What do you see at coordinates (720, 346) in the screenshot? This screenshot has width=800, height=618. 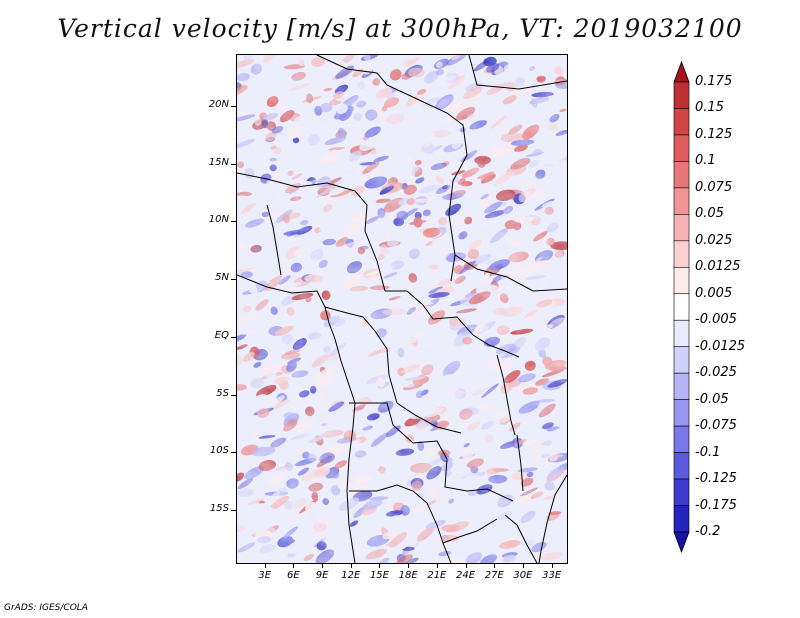 I see `colorbar-label: -0.0125` at bounding box center [720, 346].